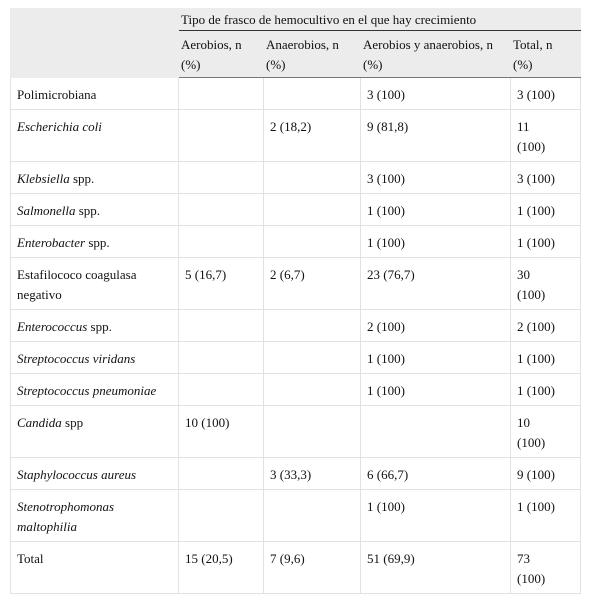 This screenshot has width=590, height=603. What do you see at coordinates (435, 135) in the screenshot?
I see `cell: 9 (81,8)` at bounding box center [435, 135].